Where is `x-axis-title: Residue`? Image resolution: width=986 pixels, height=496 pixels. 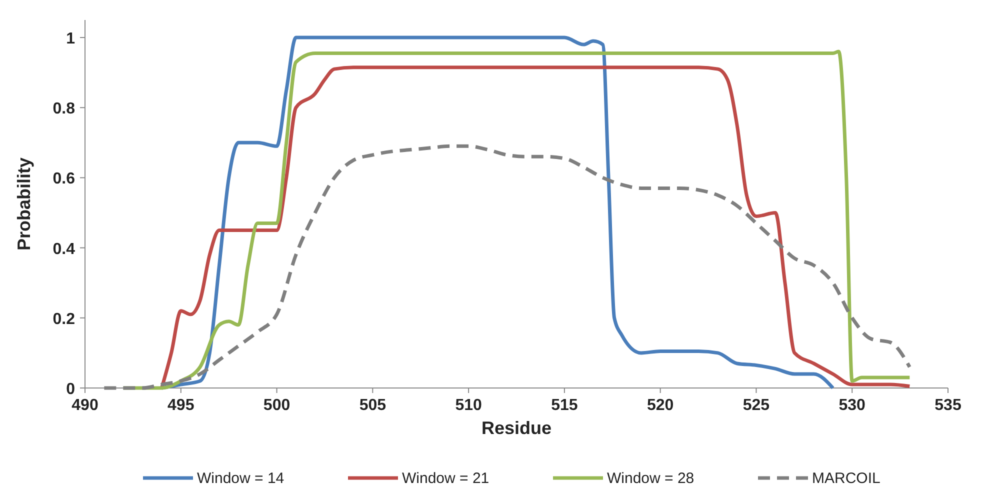 x-axis-title: Residue is located at coordinates (516, 428).